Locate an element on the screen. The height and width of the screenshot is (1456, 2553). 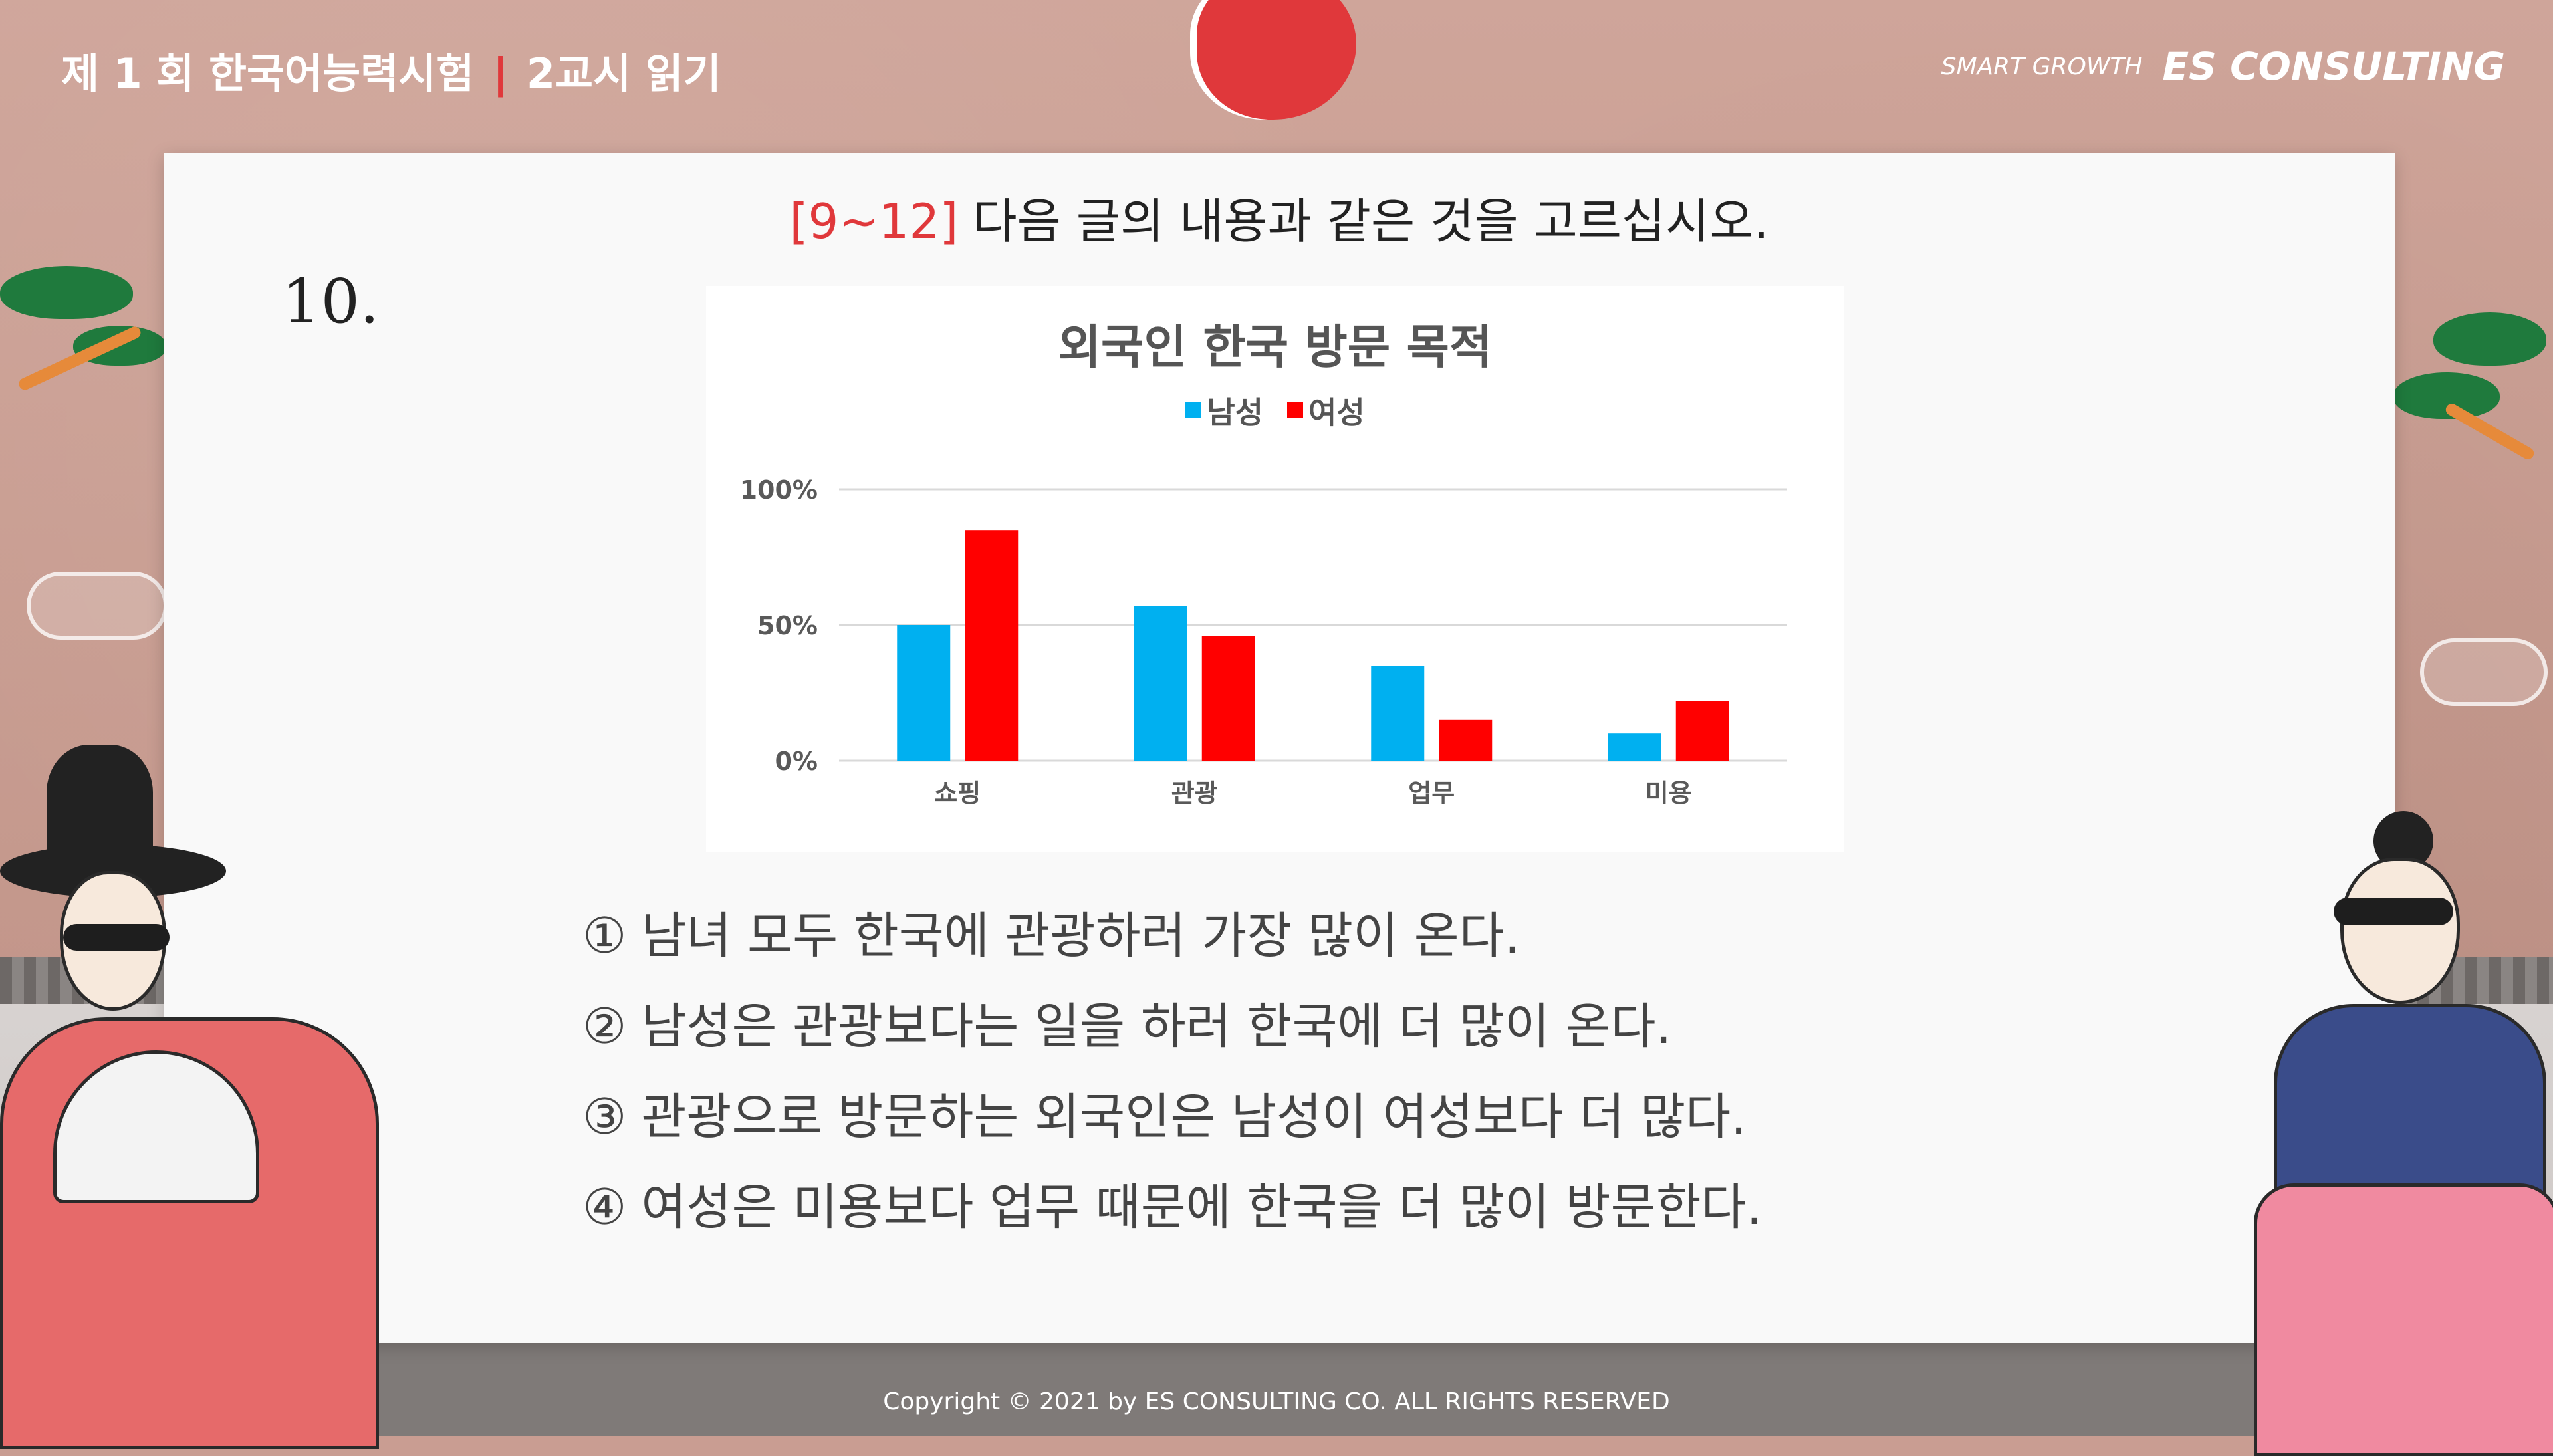
option-text: 남녀 모두 한국에 관광하러 가장 많이 온다. is located at coordinates (1080, 936).